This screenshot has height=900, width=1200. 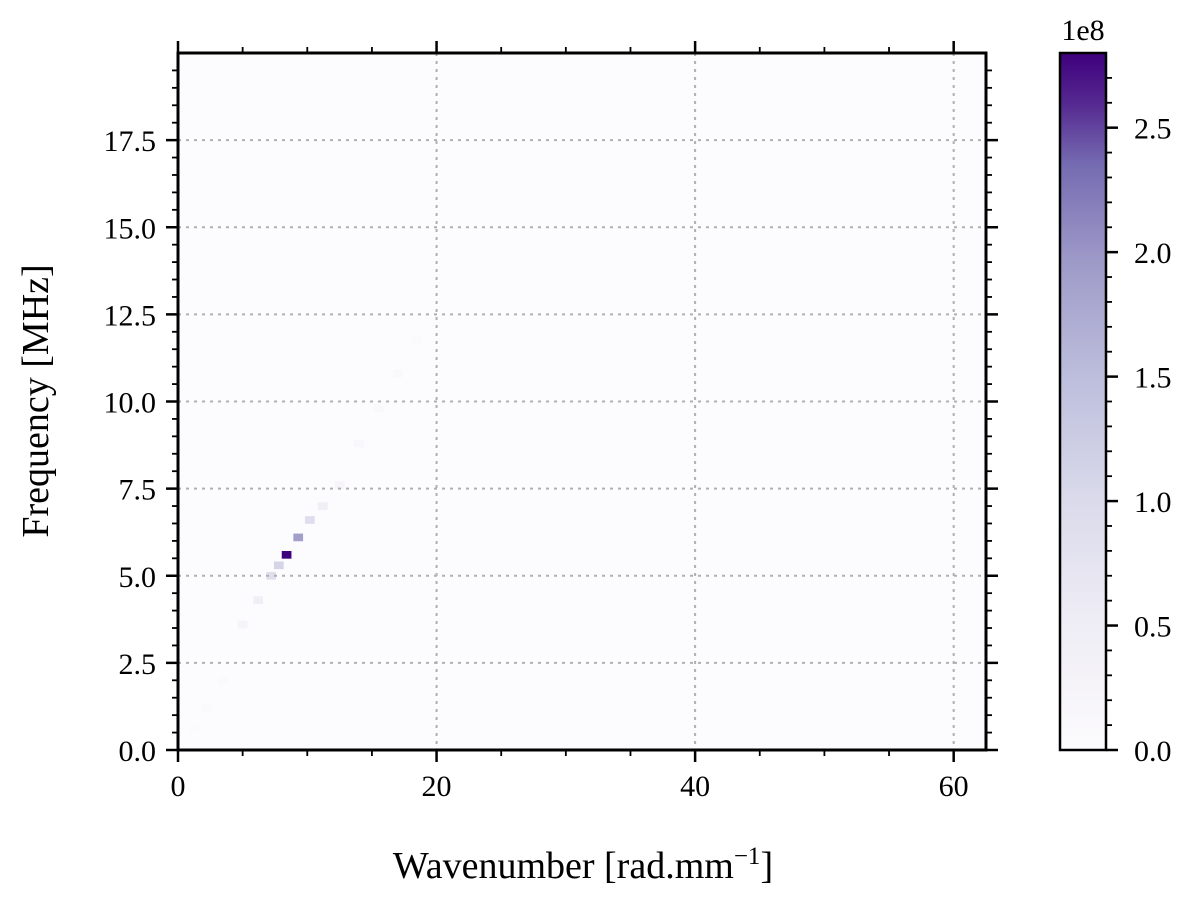 What do you see at coordinates (130, 315) in the screenshot?
I see `y-tick-label-5: 12.5` at bounding box center [130, 315].